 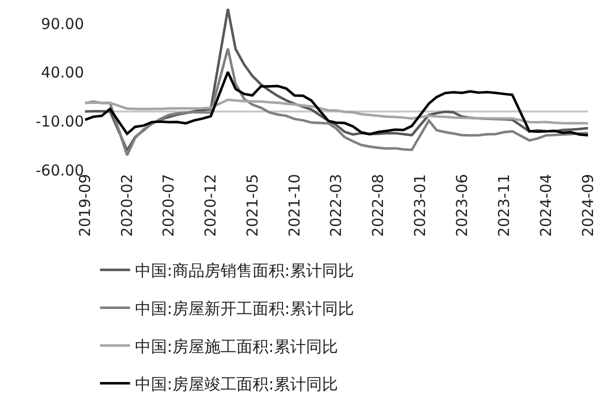 I want to click on x-tick-label: 2023-06, so click(x=461, y=205).